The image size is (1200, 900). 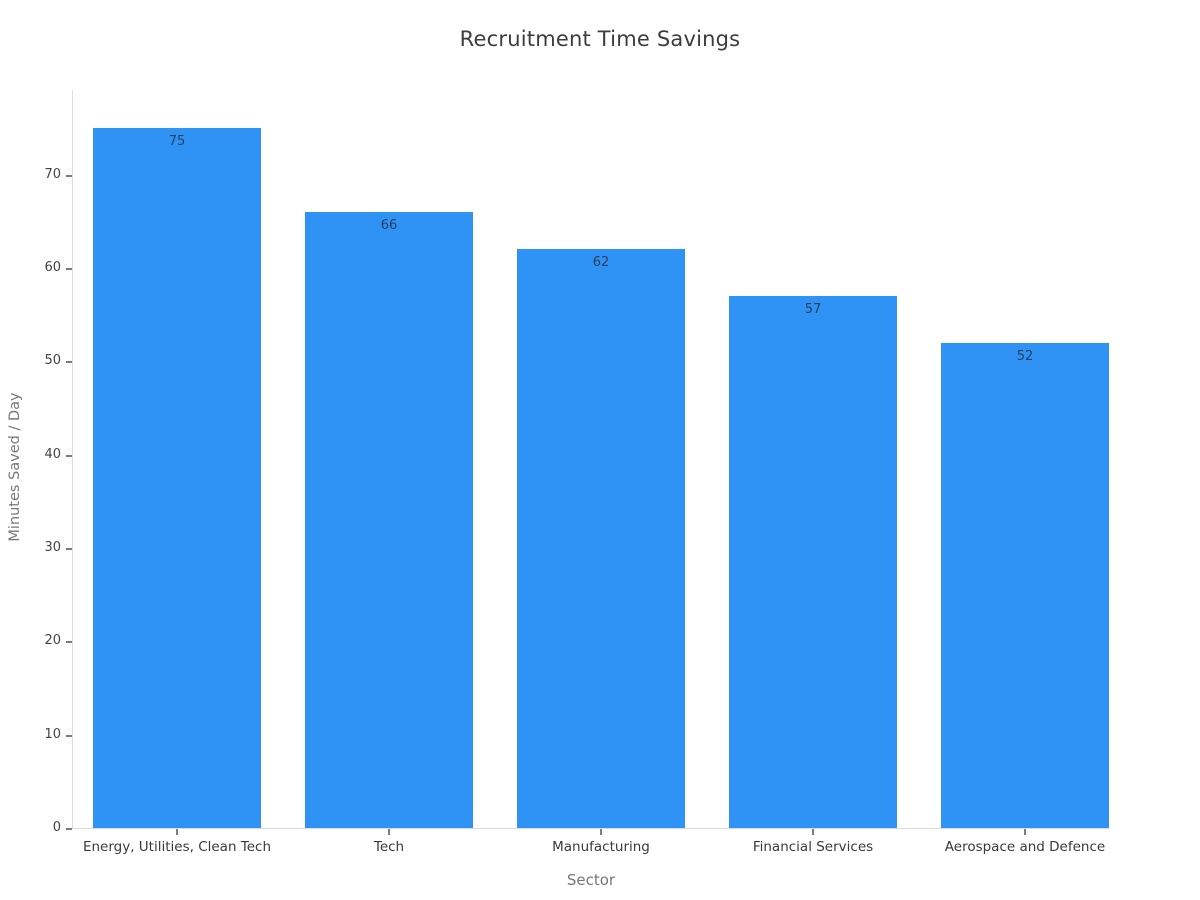 What do you see at coordinates (1025, 585) in the screenshot?
I see `bar: 52` at bounding box center [1025, 585].